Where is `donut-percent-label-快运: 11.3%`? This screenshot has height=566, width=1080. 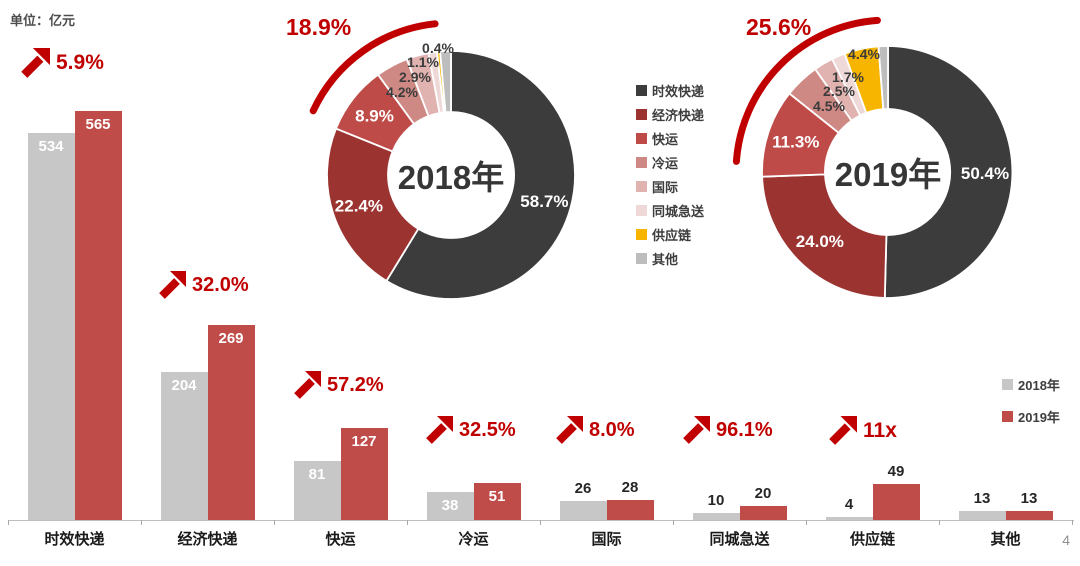
donut-percent-label-快运: 11.3% is located at coordinates (795, 142).